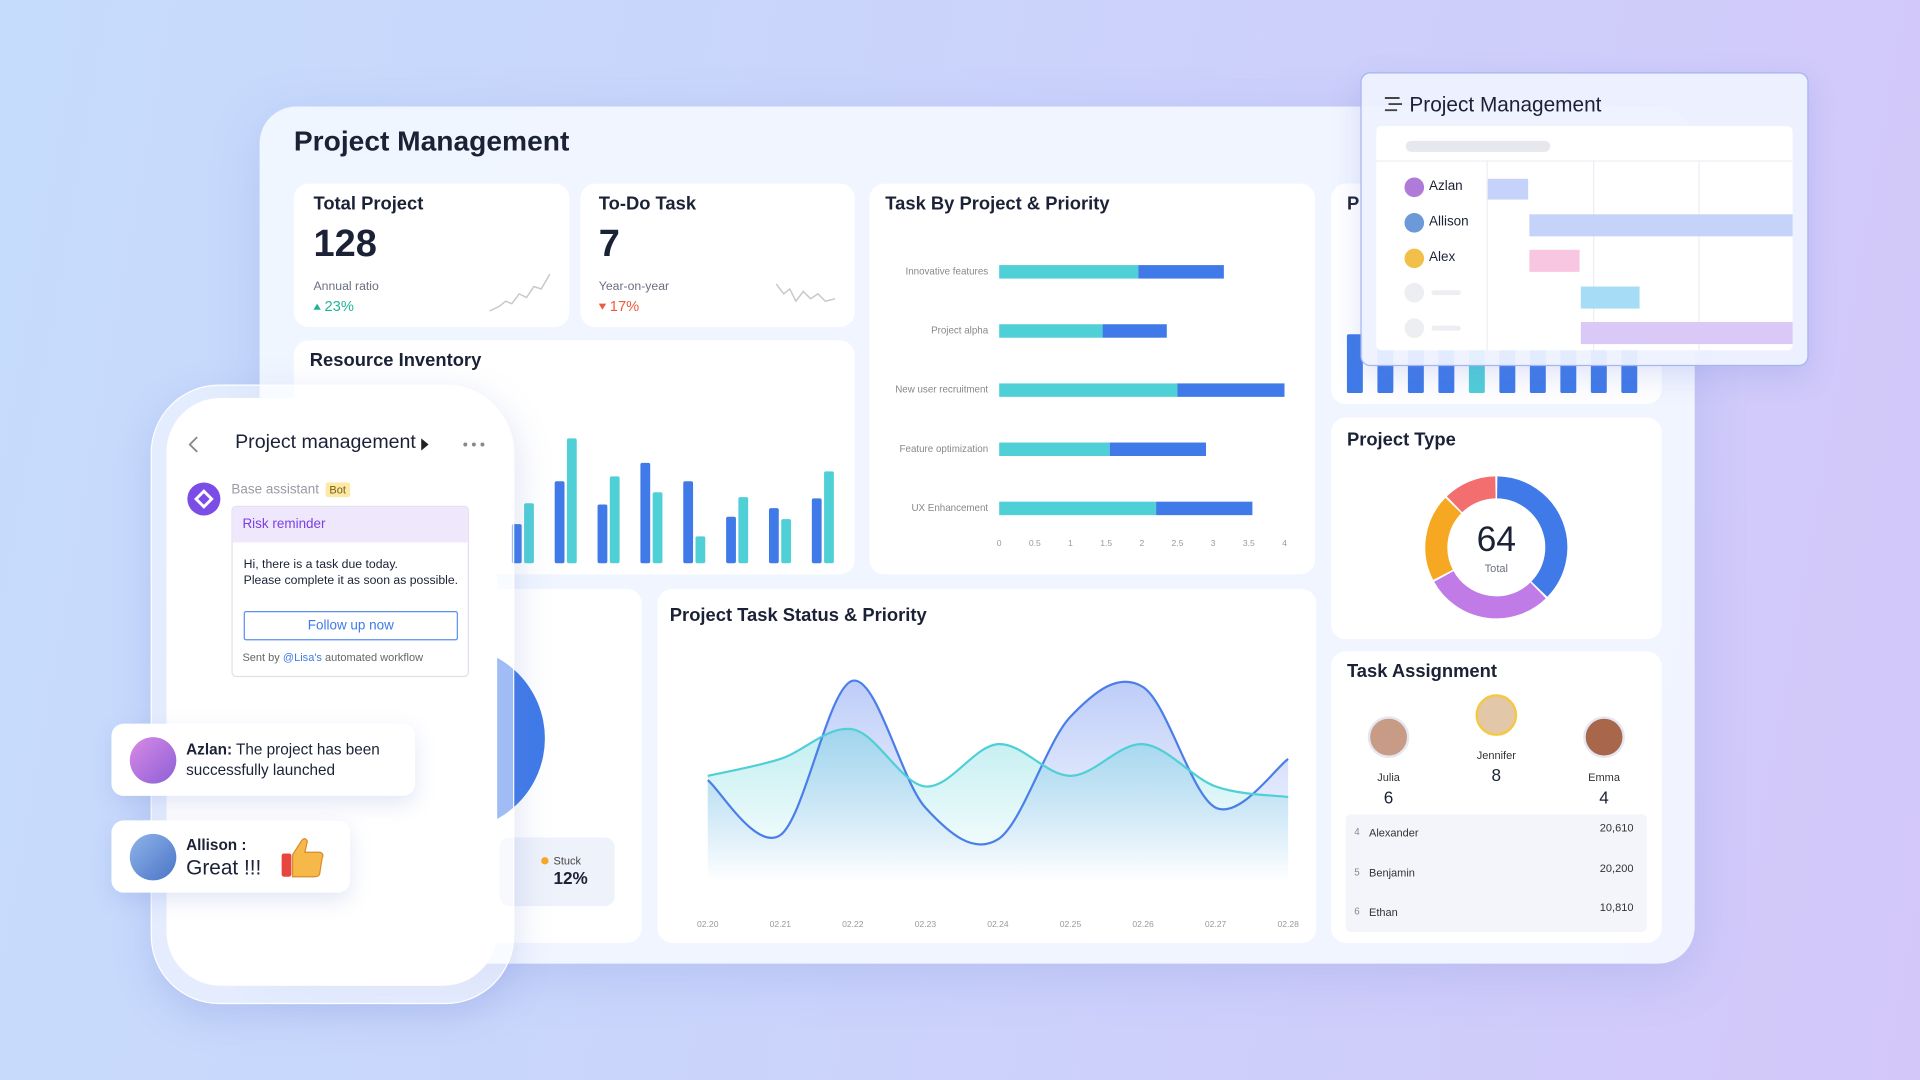 This screenshot has width=1920, height=1080. What do you see at coordinates (350, 626) in the screenshot?
I see `follow-up-button: Follow up now` at bounding box center [350, 626].